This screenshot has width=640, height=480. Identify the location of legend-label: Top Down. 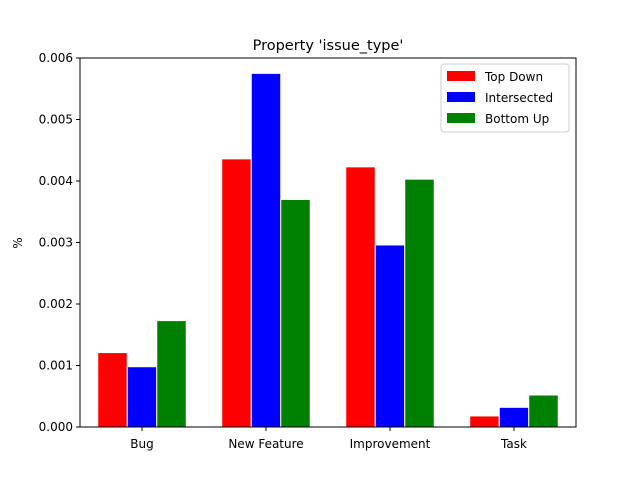
(513, 77).